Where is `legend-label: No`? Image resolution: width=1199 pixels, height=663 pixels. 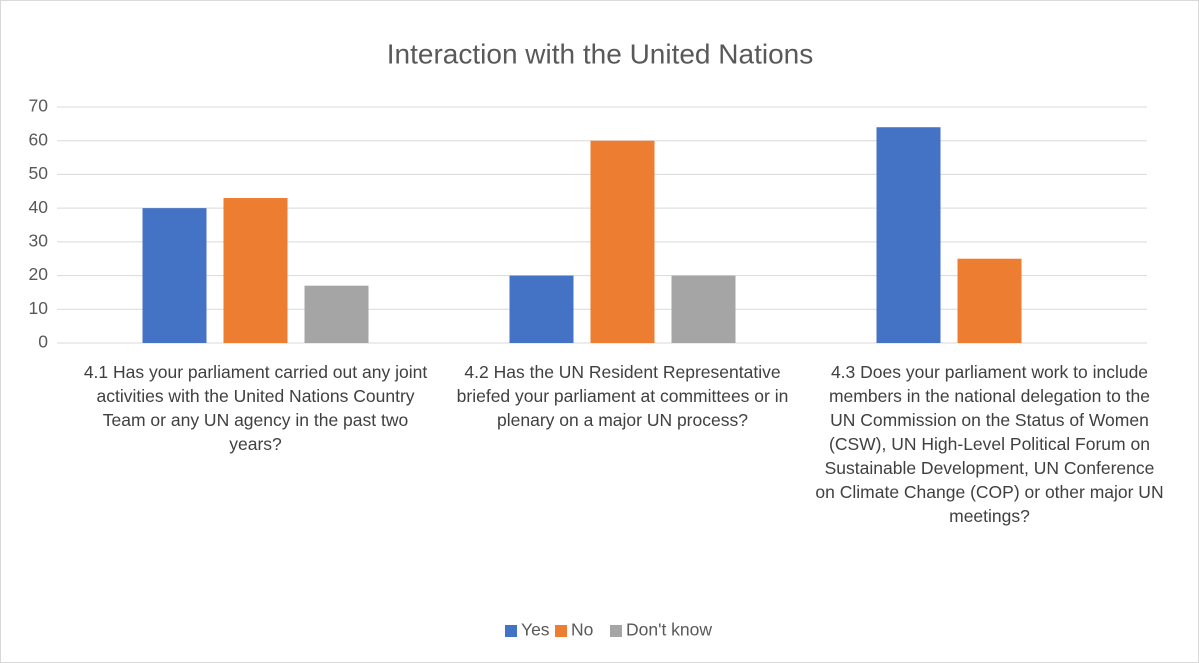
legend-label: No is located at coordinates (582, 630).